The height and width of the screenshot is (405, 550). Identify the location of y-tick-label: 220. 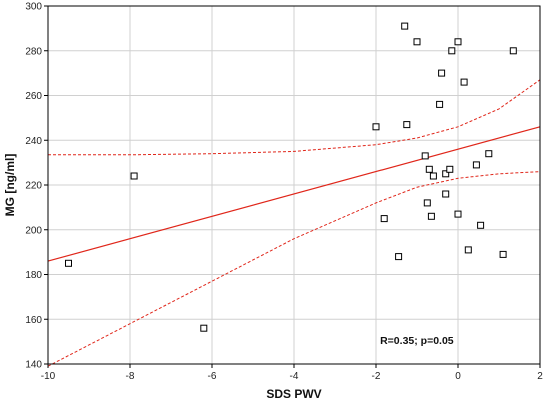
(33, 186).